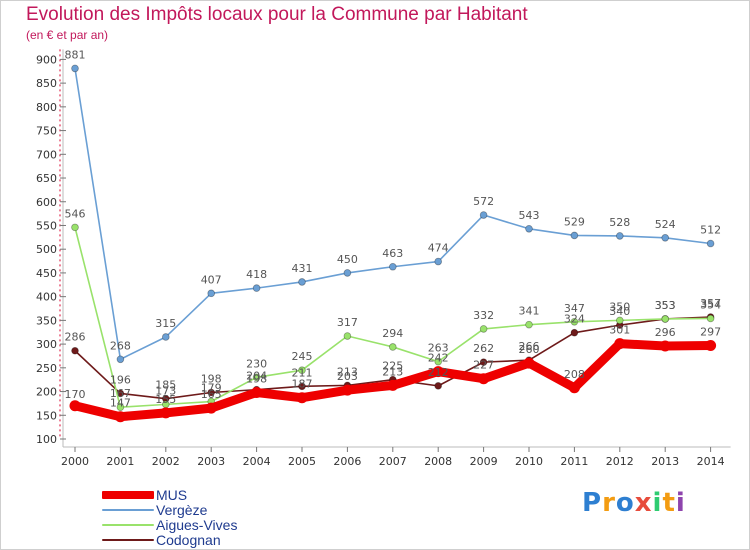 This screenshot has height=550, width=750. I want to click on y-tick-label: 500, so click(46, 249).